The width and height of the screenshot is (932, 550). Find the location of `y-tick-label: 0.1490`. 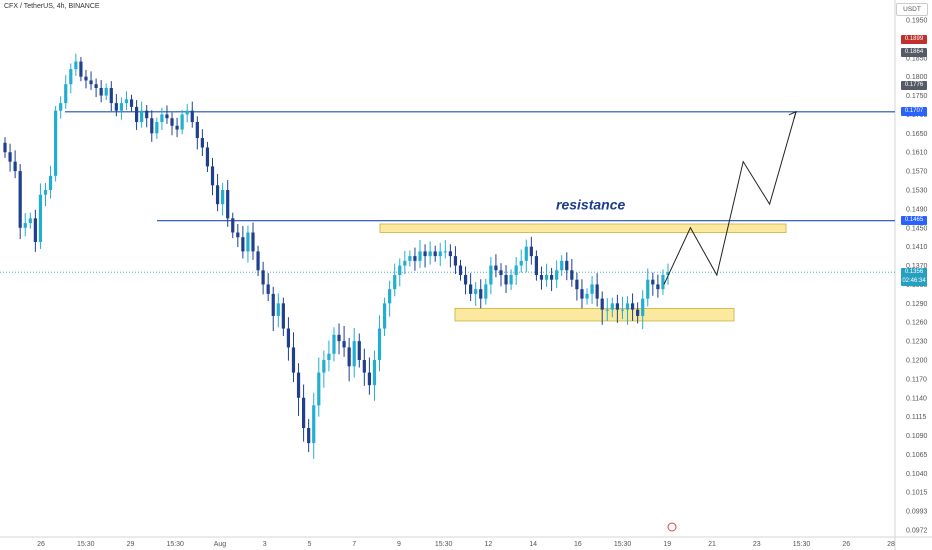

y-tick-label: 0.1490 is located at coordinates (917, 209).